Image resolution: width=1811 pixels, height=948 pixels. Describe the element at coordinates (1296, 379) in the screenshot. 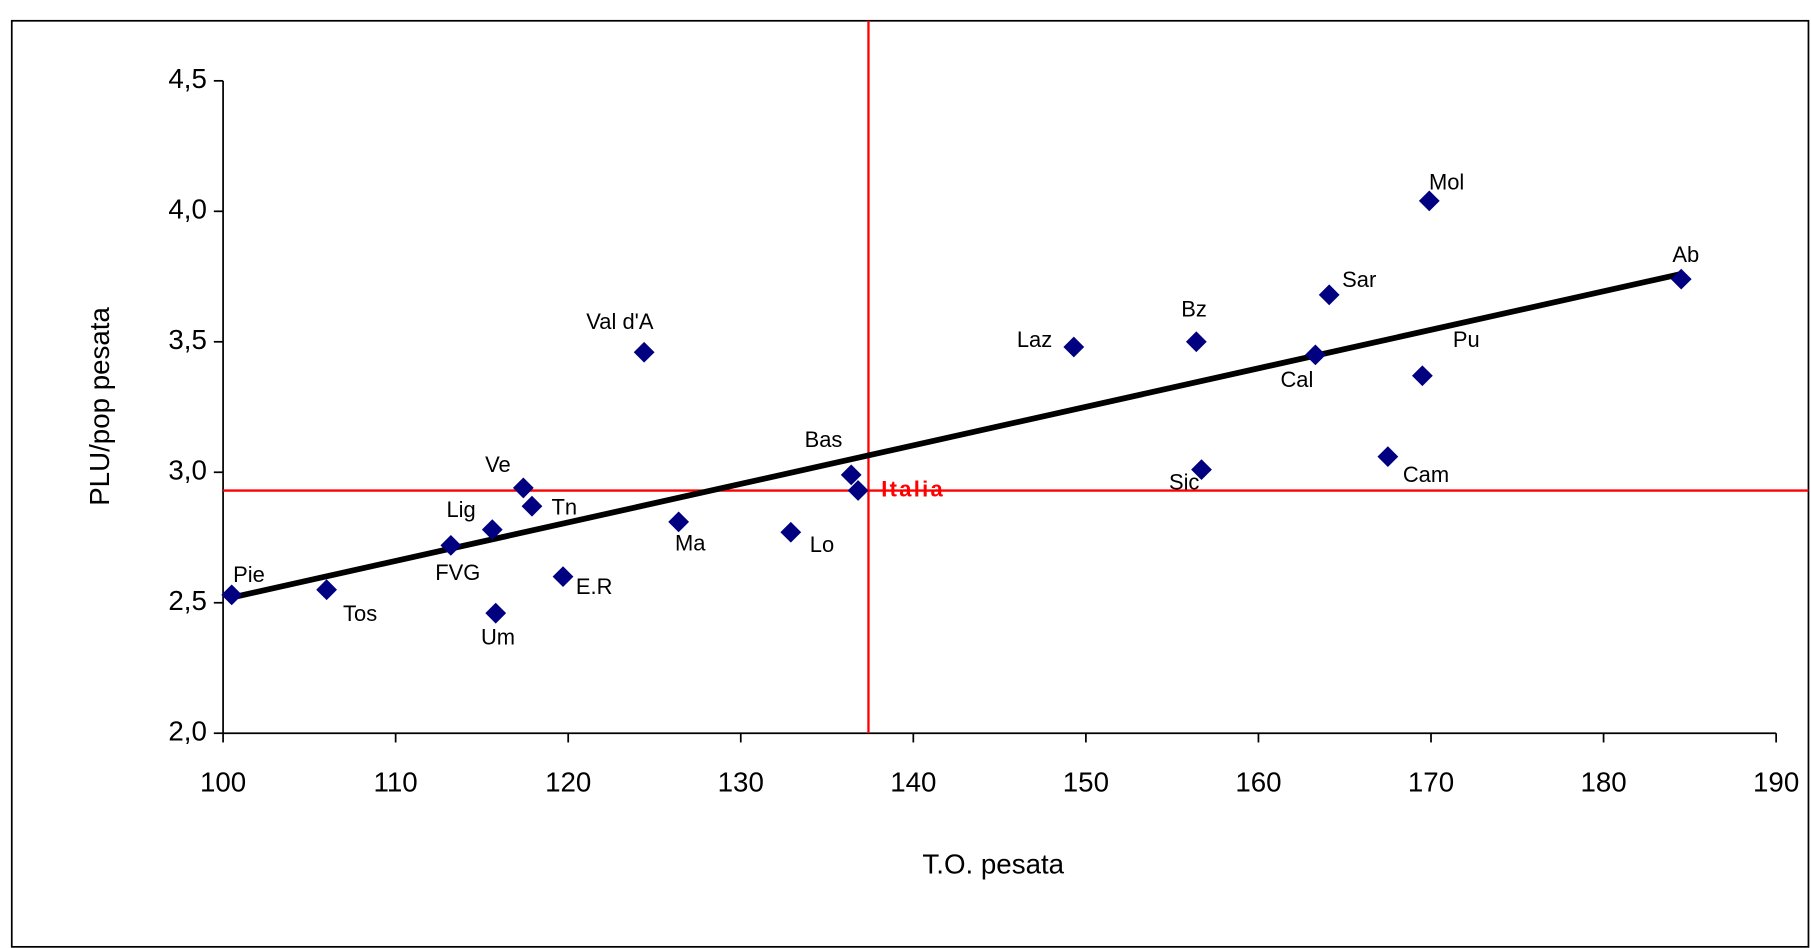

I see `point-label: Cal` at that location.